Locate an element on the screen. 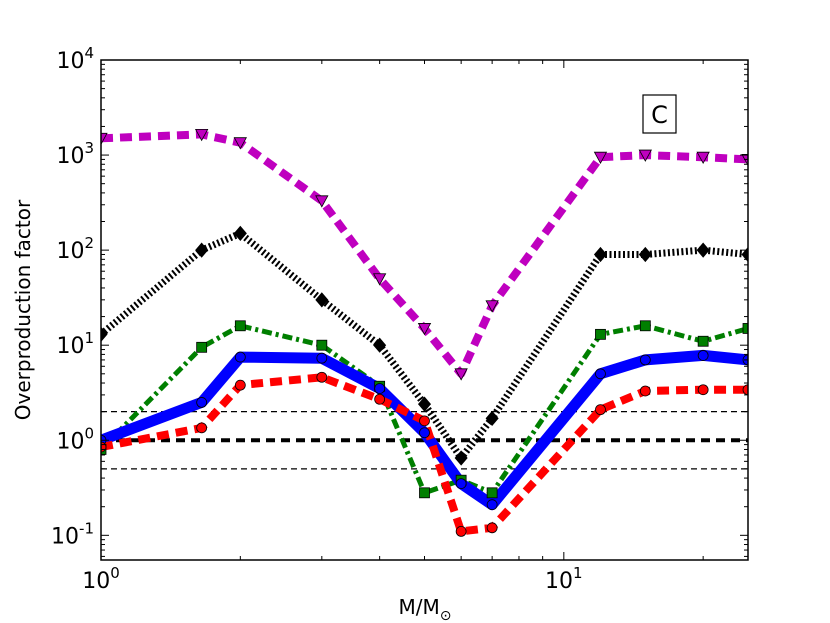 The width and height of the screenshot is (830, 623). y-tick-label-base-0: 10 is located at coordinates (65, 536).